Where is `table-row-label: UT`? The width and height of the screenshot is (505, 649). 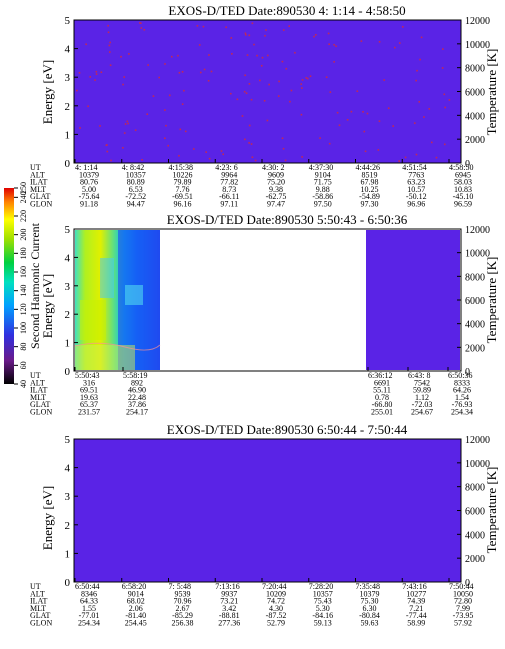
table-row-label: UT is located at coordinates (35, 586).